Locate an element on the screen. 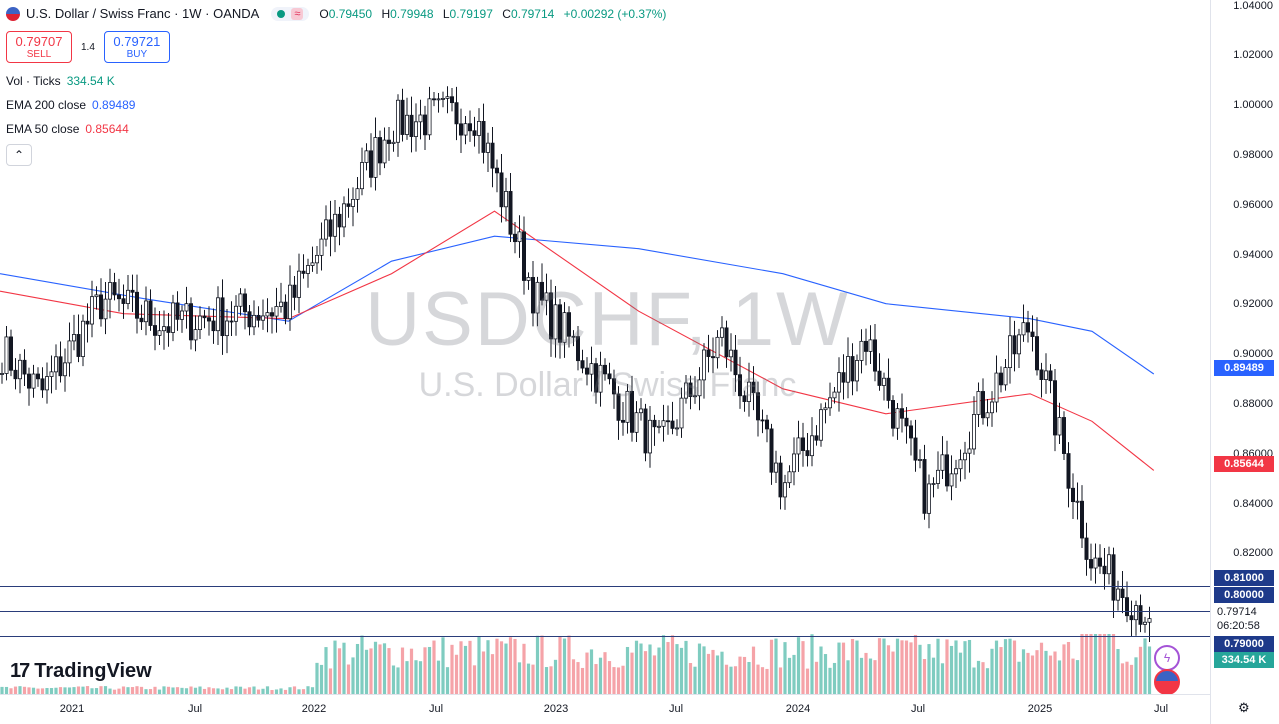 Image resolution: width=1279 pixels, height=724 pixels. price-tick: 0.88000 is located at coordinates (1253, 404).